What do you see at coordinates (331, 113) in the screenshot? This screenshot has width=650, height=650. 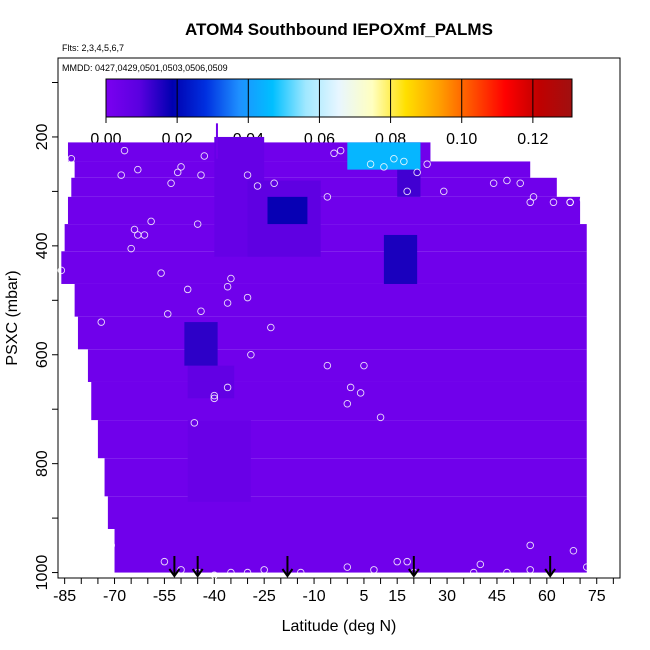 I see `colorbar: 0.000.020.040.060.080.100.12` at bounding box center [331, 113].